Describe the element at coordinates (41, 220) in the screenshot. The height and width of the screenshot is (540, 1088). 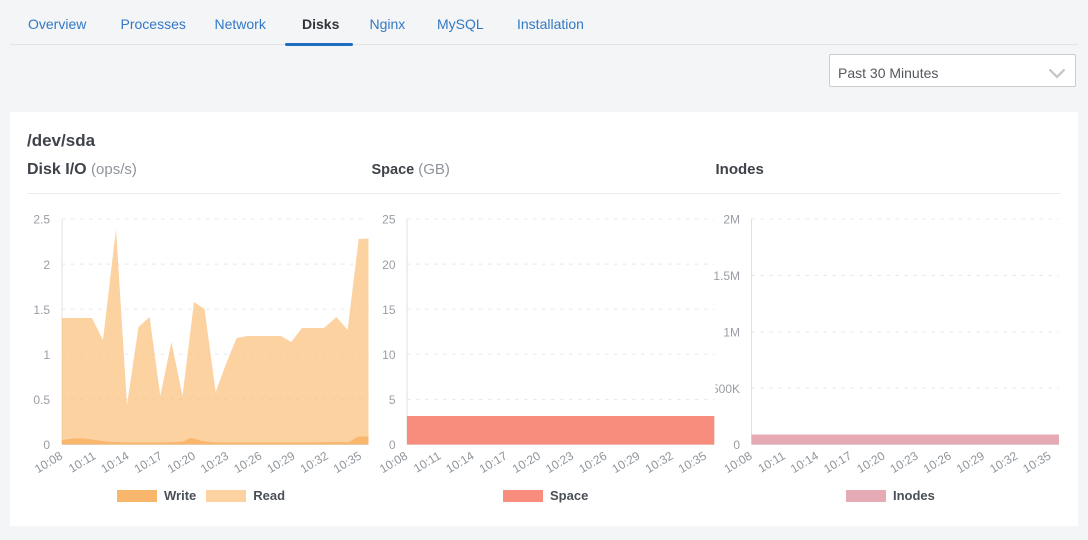
I see `svg-text: 2.5` at that location.